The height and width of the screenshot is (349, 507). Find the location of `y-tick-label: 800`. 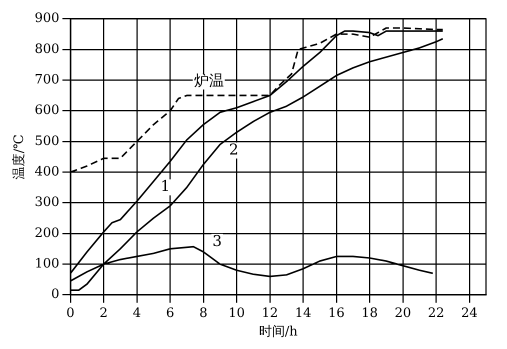

y-tick-label: 800 is located at coordinates (47, 49).